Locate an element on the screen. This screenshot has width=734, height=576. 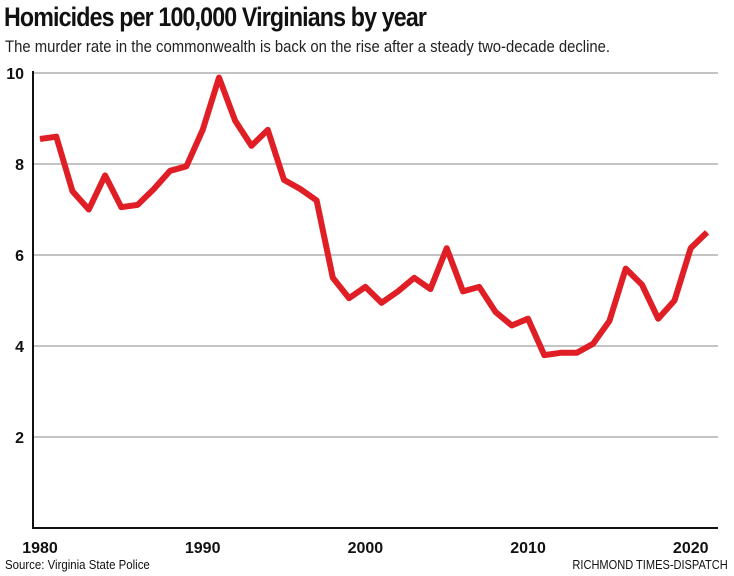
x-tick-label: 1980 is located at coordinates (40, 548).